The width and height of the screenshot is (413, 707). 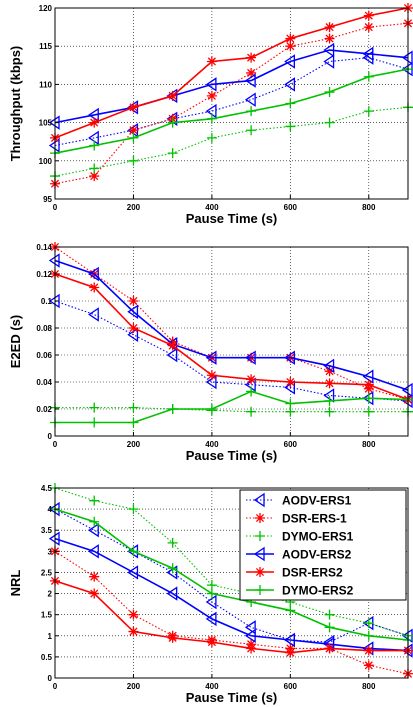 What do you see at coordinates (46, 123) in the screenshot?
I see `y-tick-label: 105` at bounding box center [46, 123].